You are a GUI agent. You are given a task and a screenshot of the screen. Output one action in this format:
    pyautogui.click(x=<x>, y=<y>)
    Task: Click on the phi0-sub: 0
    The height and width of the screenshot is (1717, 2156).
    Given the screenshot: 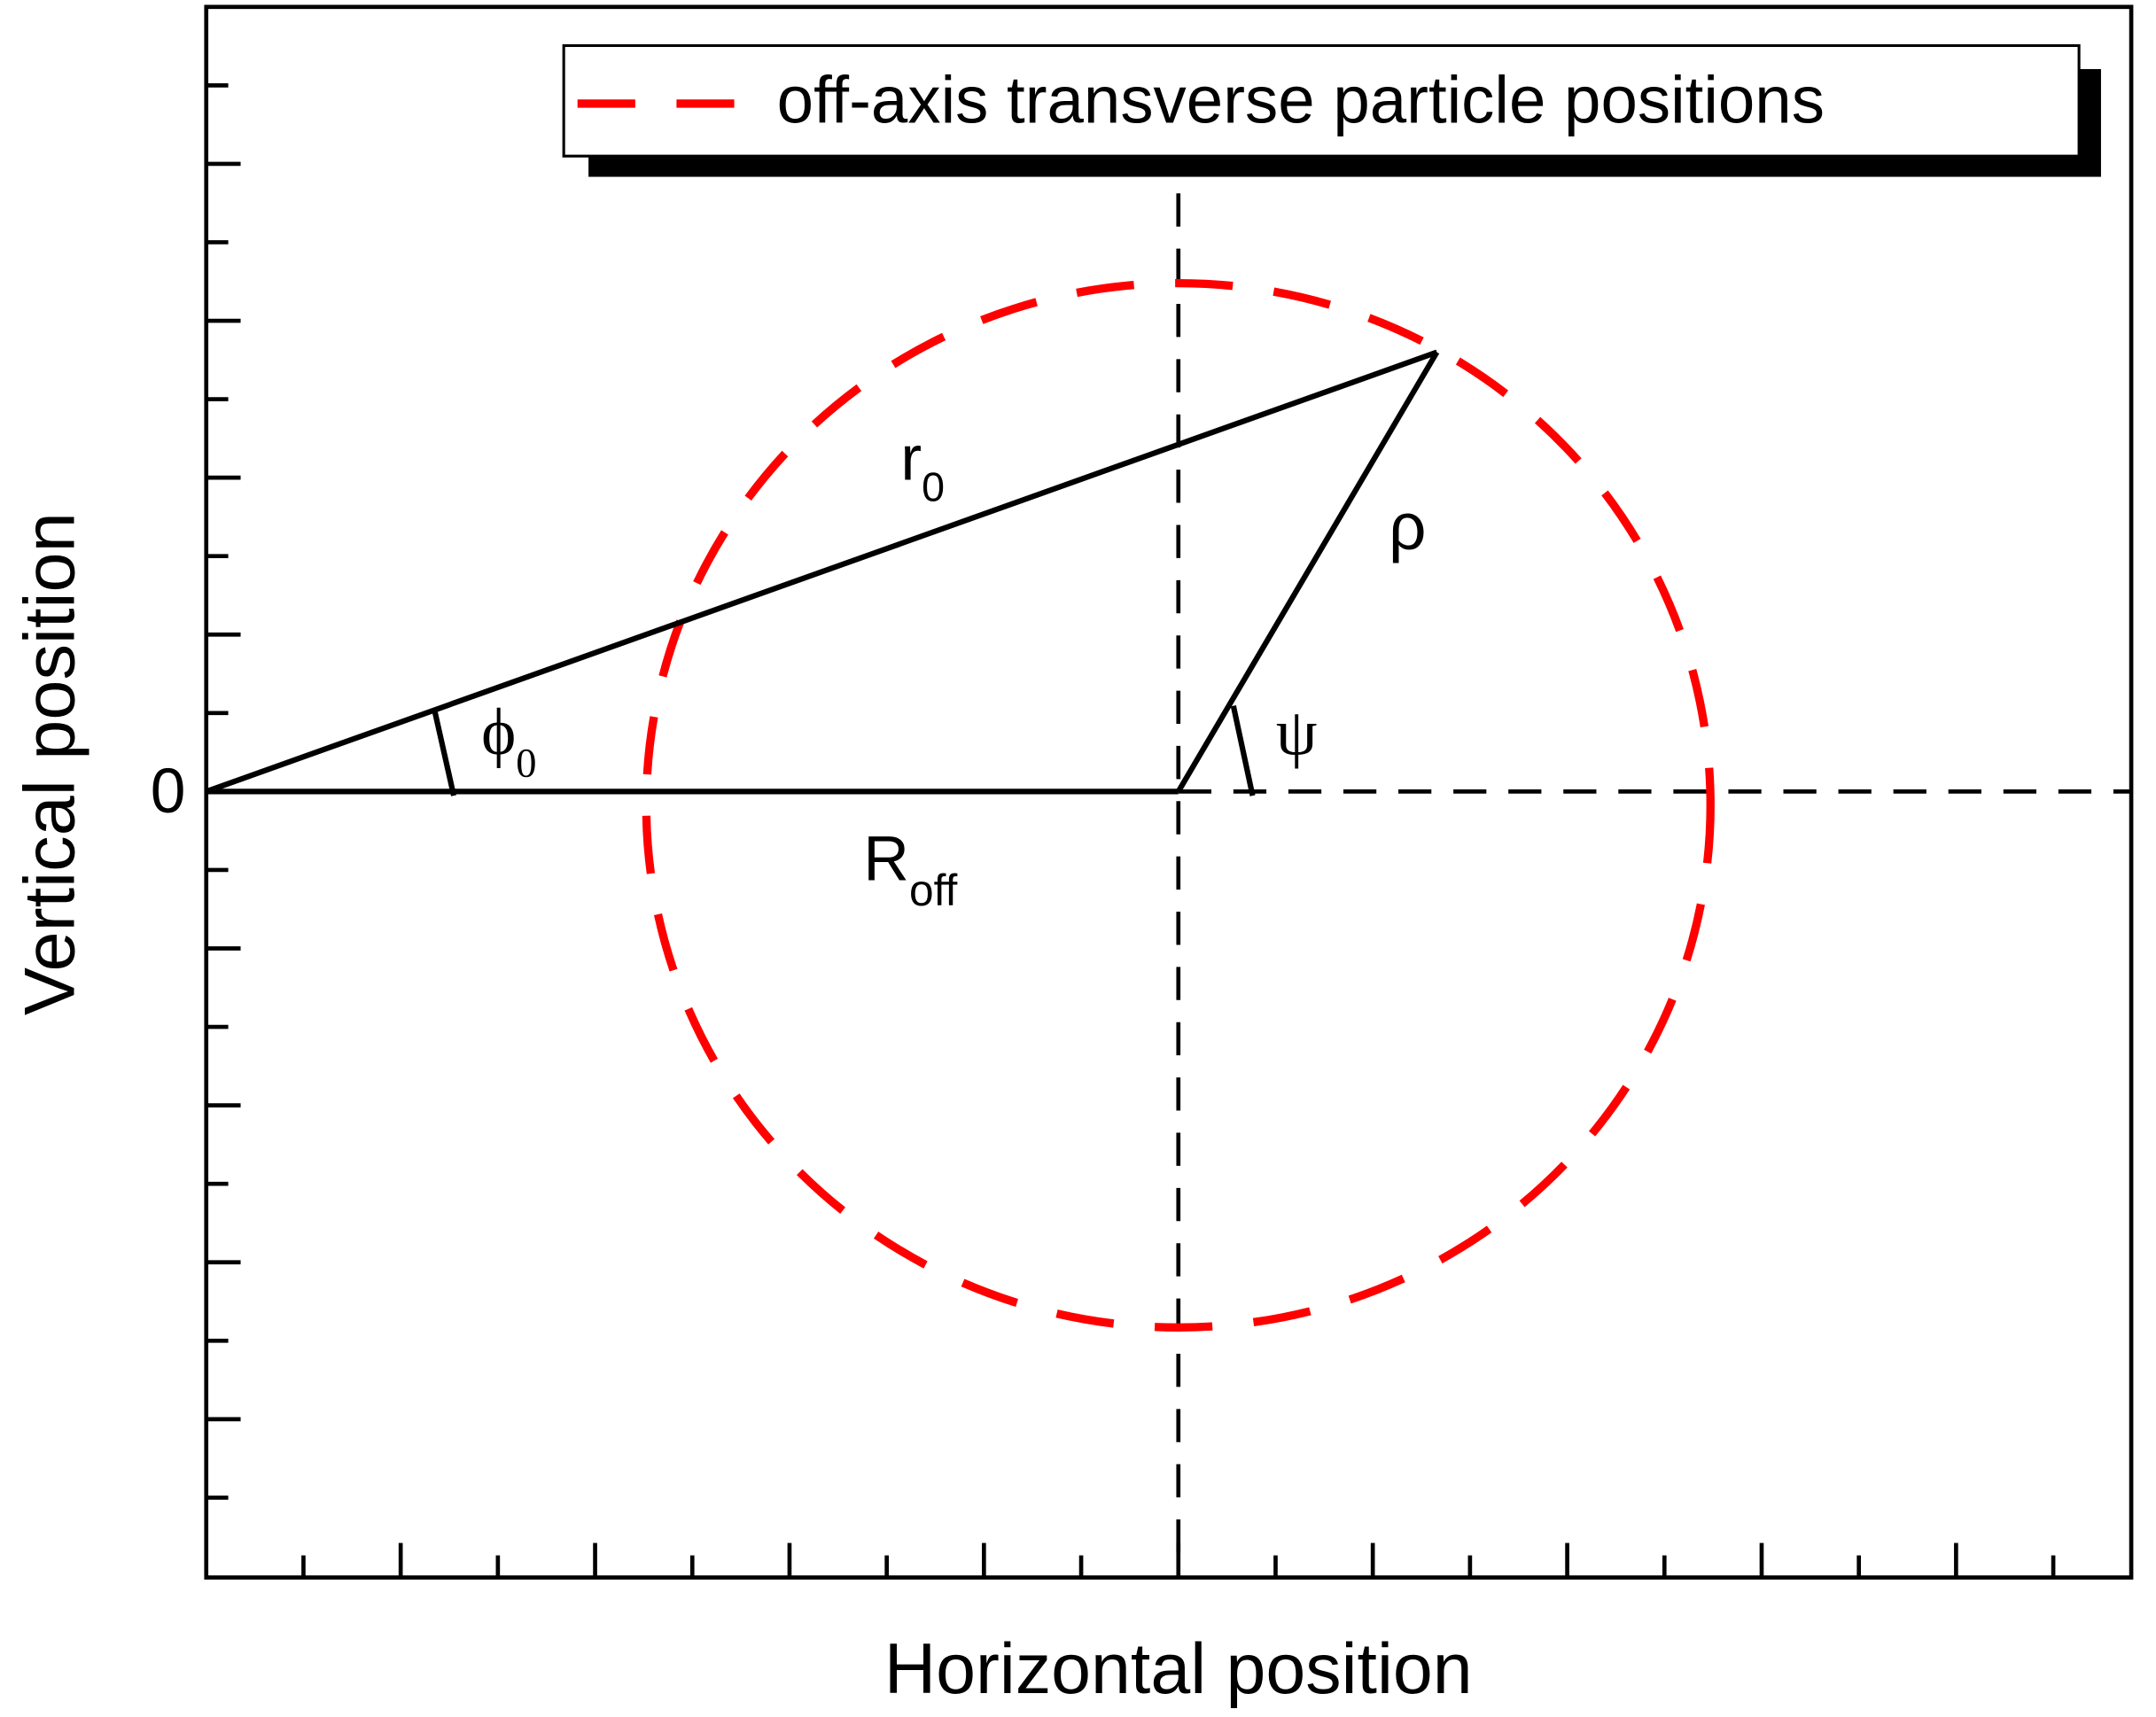 What is the action you would take?
    pyautogui.click(x=526, y=763)
    